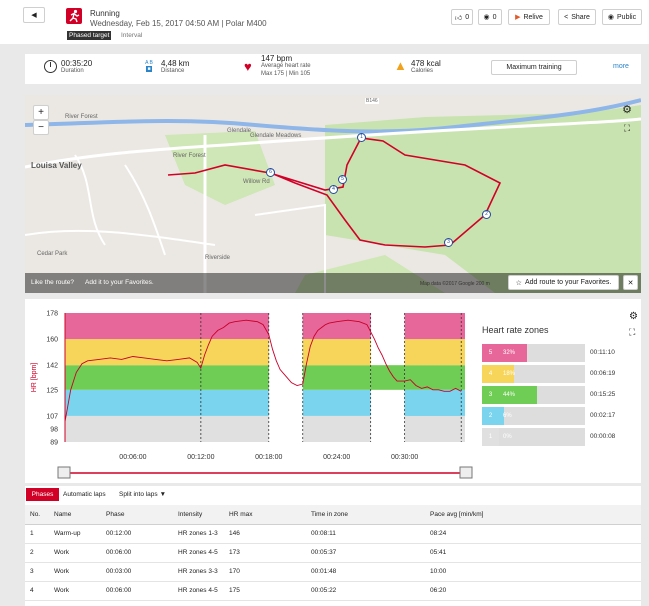  Describe the element at coordinates (533, 374) in the screenshot. I see `zone-row: 4 18%` at that location.